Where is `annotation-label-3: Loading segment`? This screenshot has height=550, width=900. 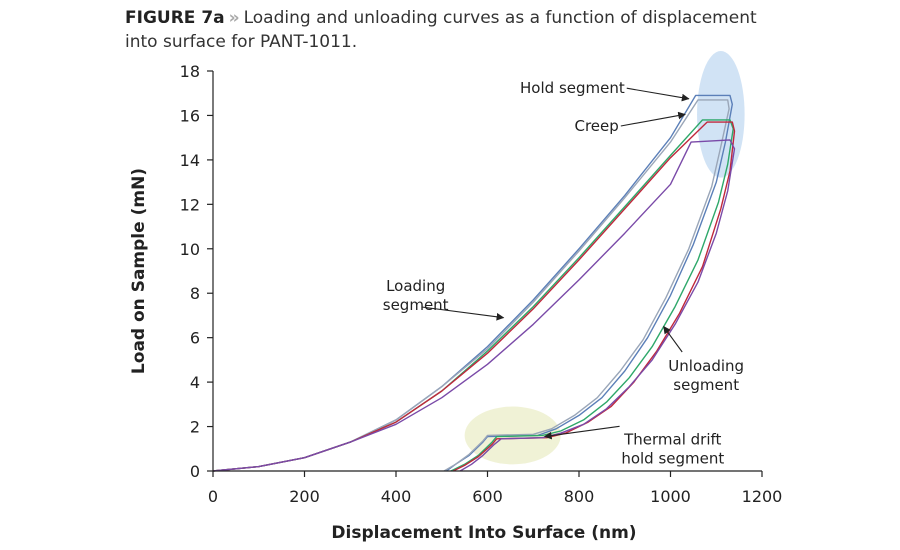 annotation-label-3: Loading segment is located at coordinates (416, 295).